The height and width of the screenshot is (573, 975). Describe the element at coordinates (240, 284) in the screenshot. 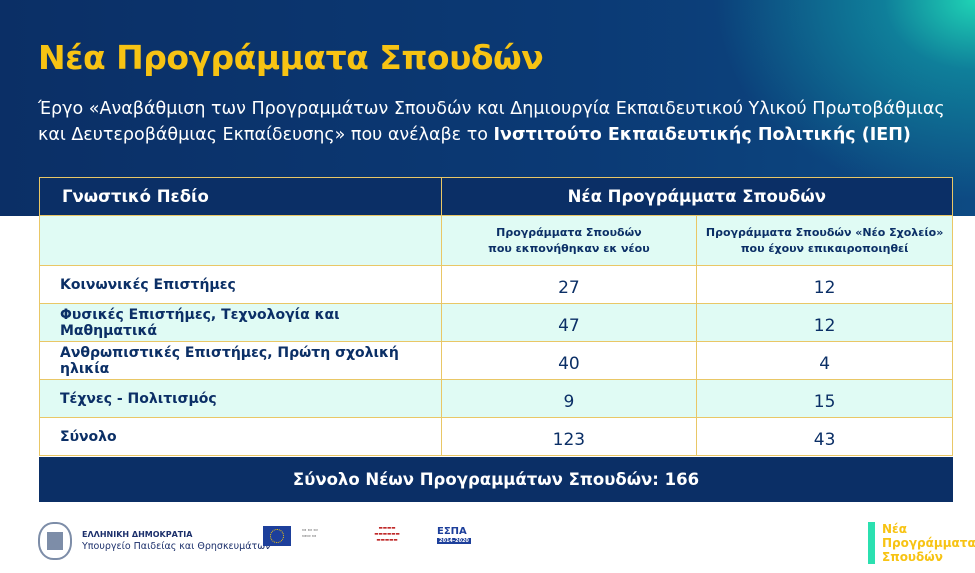

I see `row-label: Κοινωνικές Επιστήμες` at that location.